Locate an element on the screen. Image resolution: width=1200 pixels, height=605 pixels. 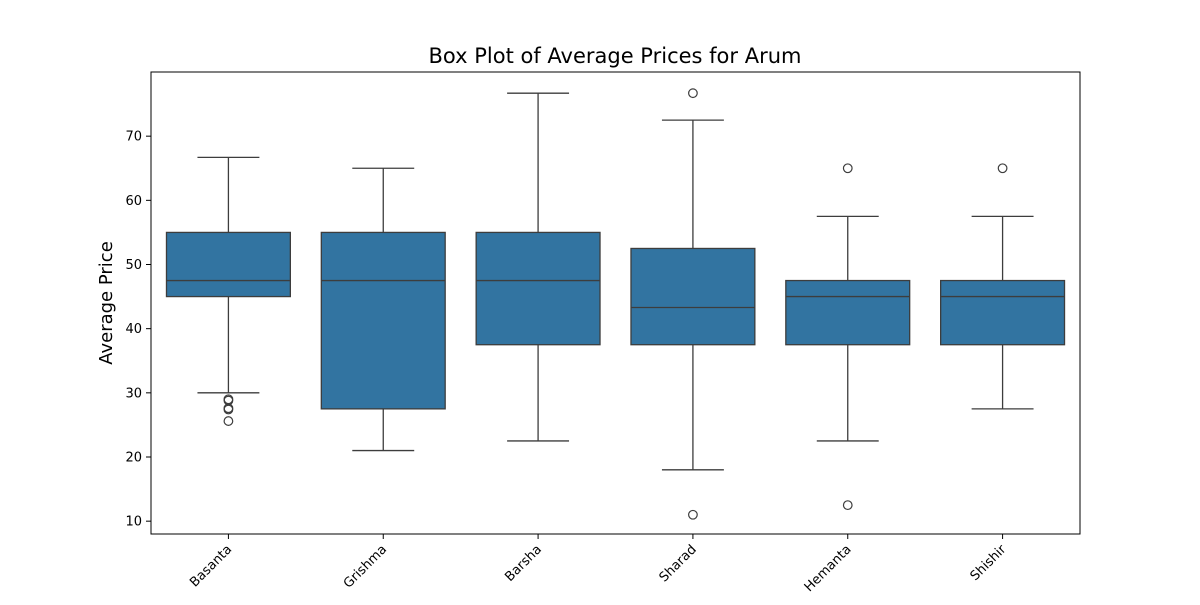
x-tick-label: Barsha is located at coordinates (523, 563).